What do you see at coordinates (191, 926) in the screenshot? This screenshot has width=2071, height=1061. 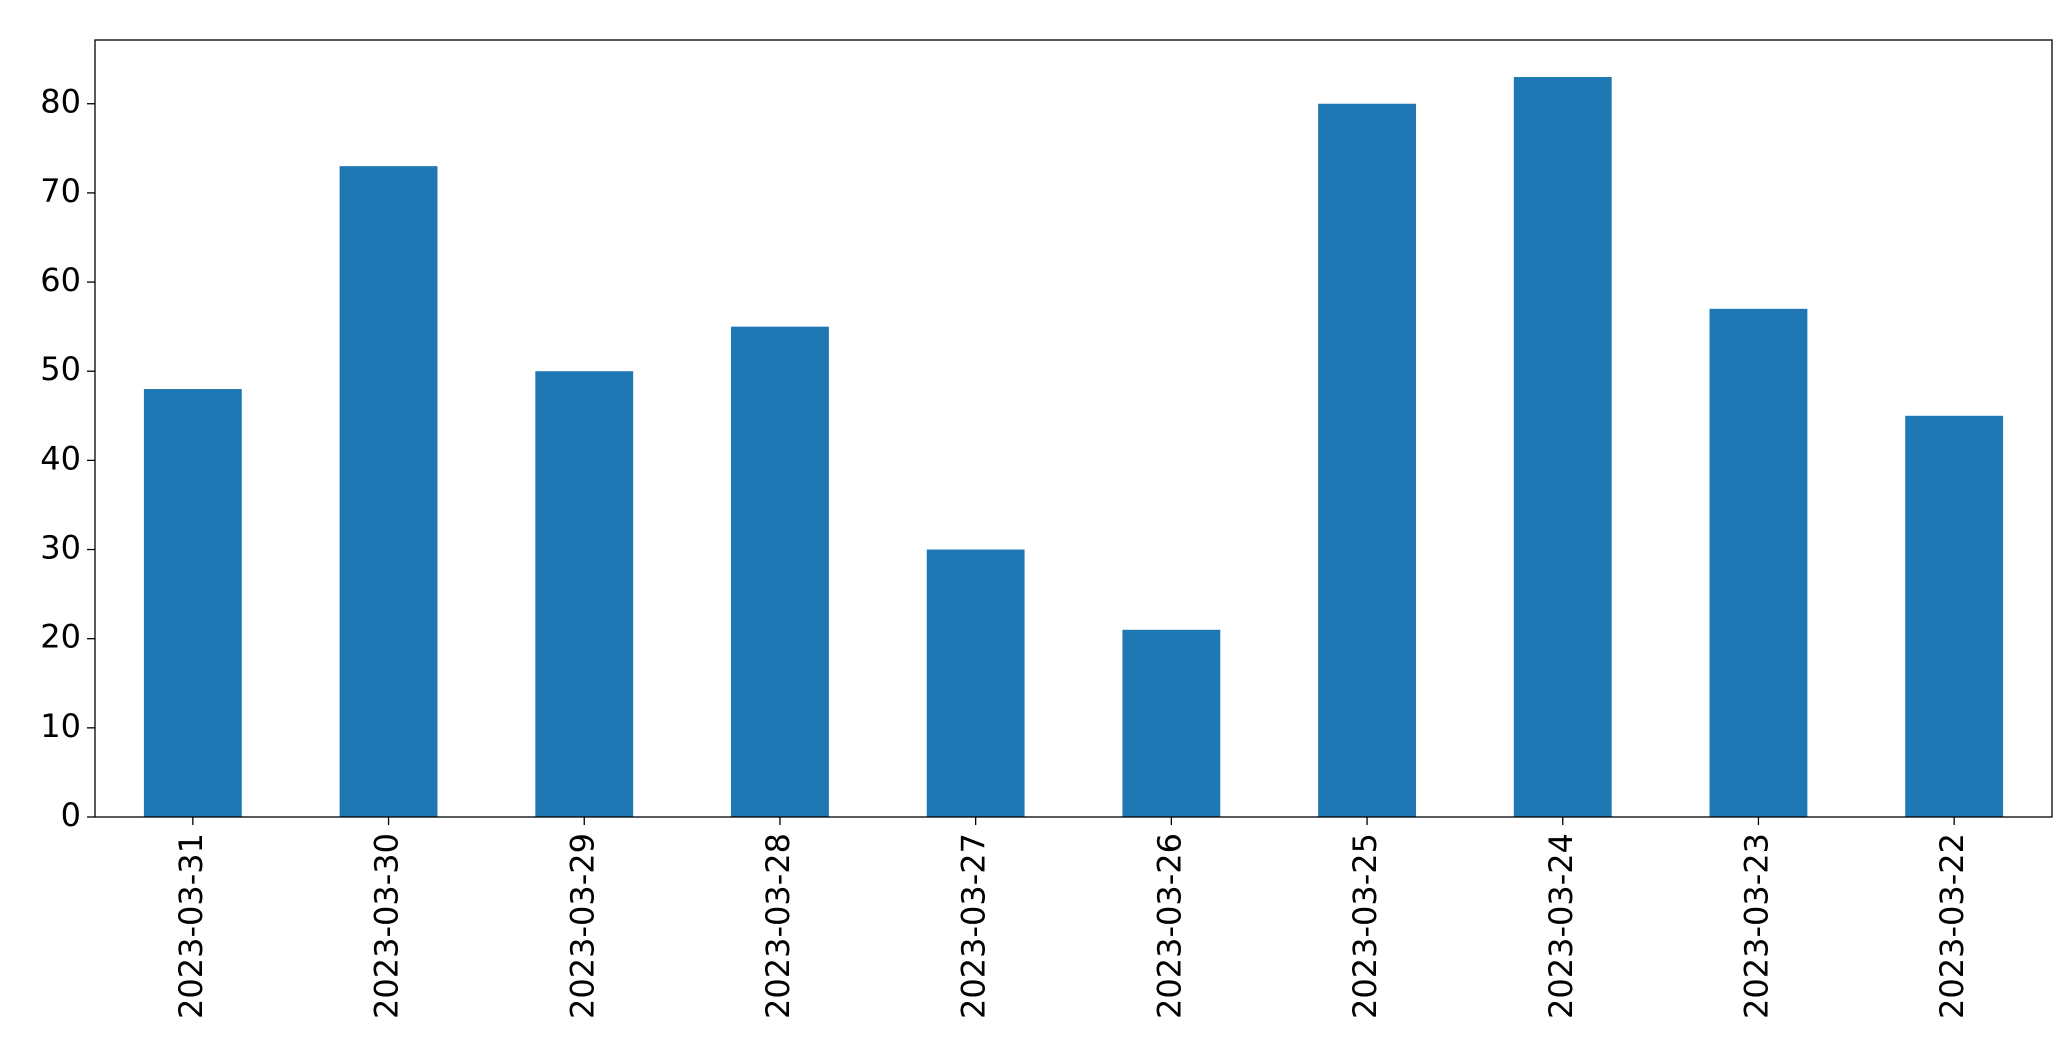 I see `x-tick-label: 2023-03-31` at bounding box center [191, 926].